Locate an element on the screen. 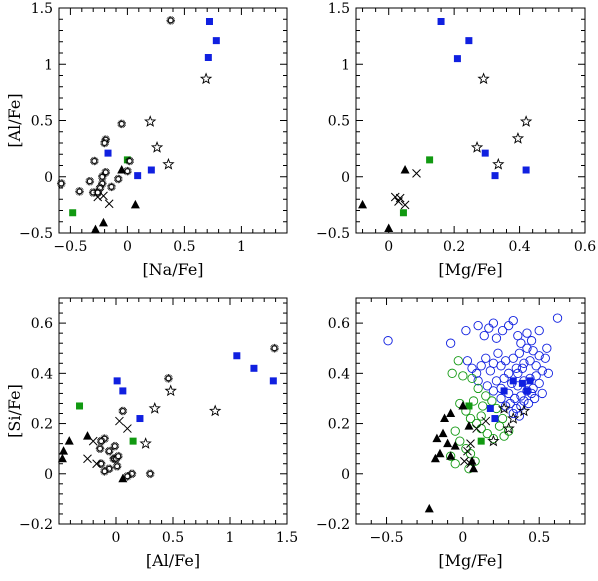 The width and height of the screenshot is (598, 581). x-axis-title: [Mg/Fe] is located at coordinates (470, 269).